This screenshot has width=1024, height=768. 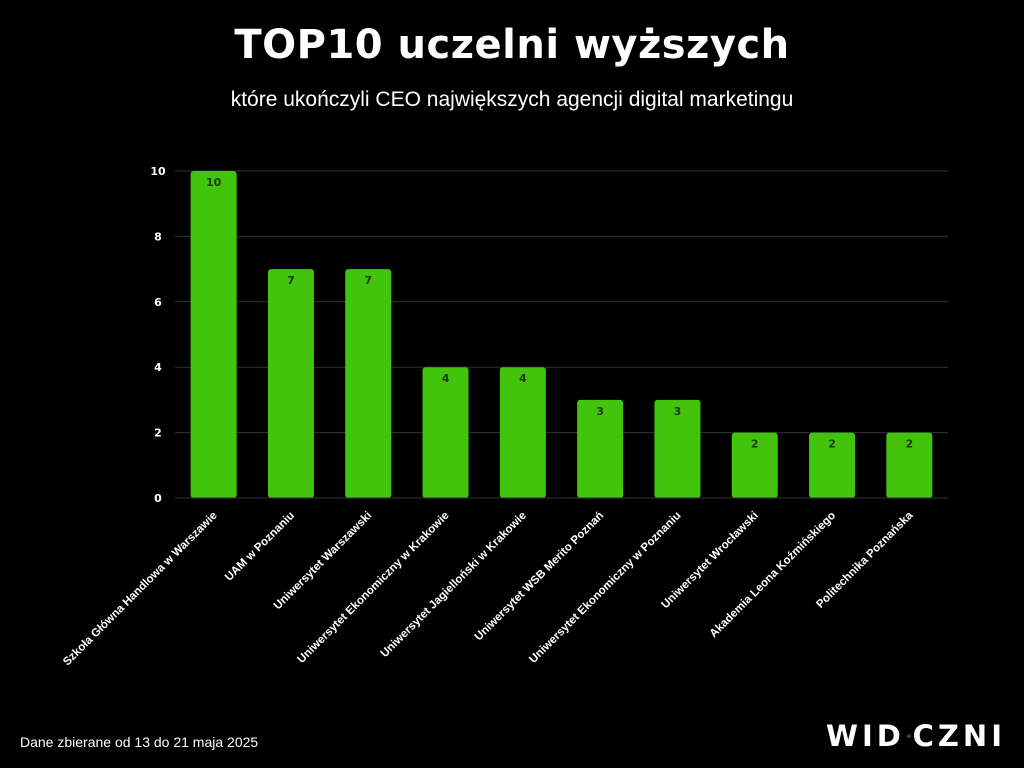 I want to click on y-tick-label: 4, so click(x=158, y=367).